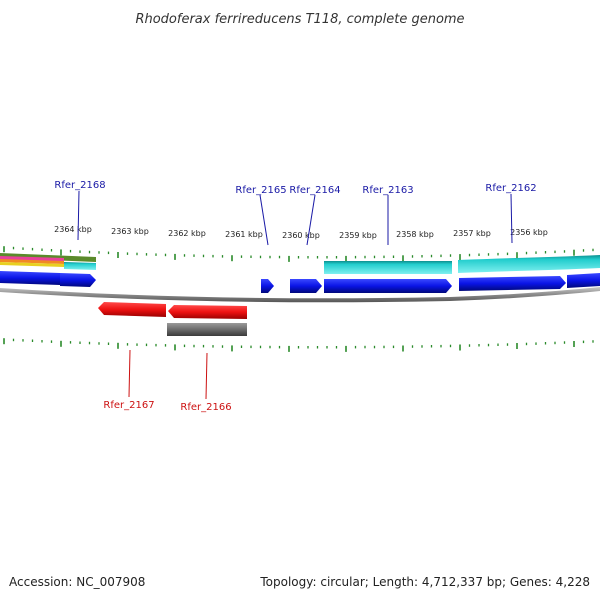 The height and width of the screenshot is (600, 600). I want to click on feature-band-orange, so click(32, 261).